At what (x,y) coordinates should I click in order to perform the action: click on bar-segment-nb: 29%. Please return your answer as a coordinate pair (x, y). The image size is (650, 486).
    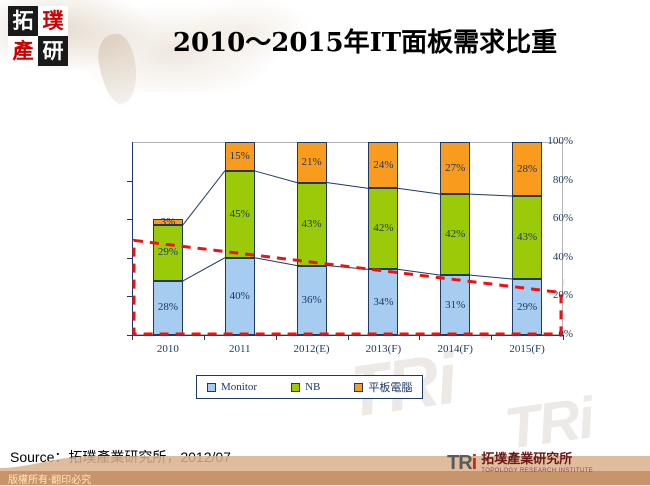
    Looking at the image, I should click on (167, 252).